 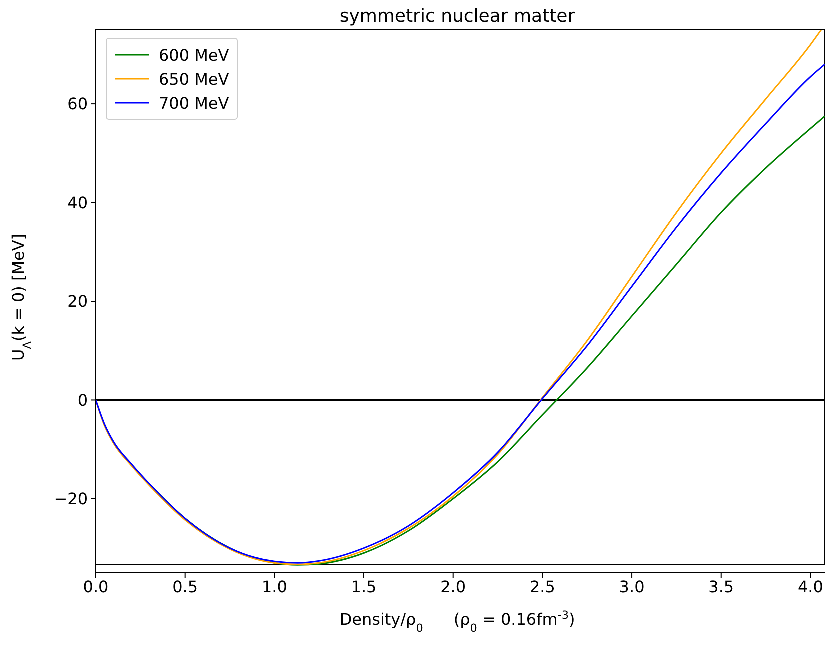 What do you see at coordinates (275, 586) in the screenshot?
I see `x-tick-label: 1.0` at bounding box center [275, 586].